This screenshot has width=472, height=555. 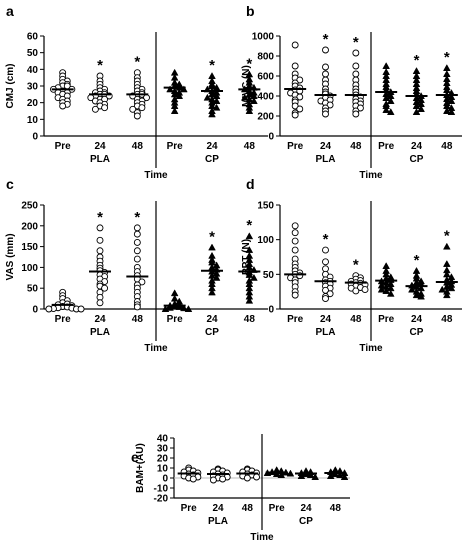 I want to click on y-axis-title: CMJ (cm), so click(x=10, y=85).